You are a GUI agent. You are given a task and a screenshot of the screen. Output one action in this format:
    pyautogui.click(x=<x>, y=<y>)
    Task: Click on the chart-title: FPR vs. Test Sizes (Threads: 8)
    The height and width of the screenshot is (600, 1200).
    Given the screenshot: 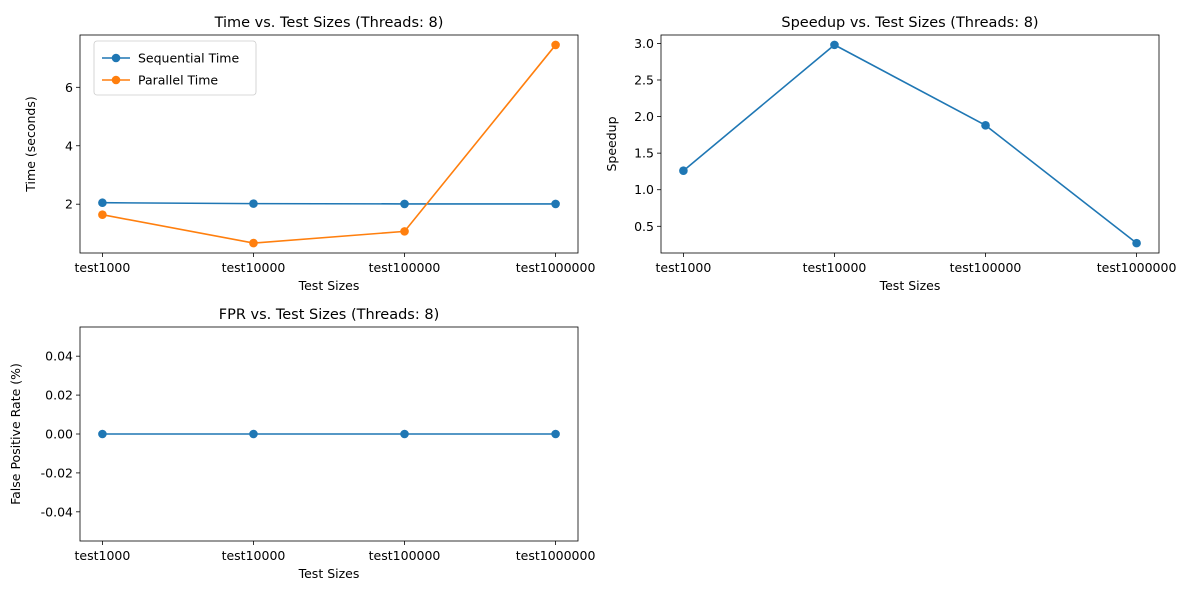 What is the action you would take?
    pyautogui.click(x=329, y=315)
    